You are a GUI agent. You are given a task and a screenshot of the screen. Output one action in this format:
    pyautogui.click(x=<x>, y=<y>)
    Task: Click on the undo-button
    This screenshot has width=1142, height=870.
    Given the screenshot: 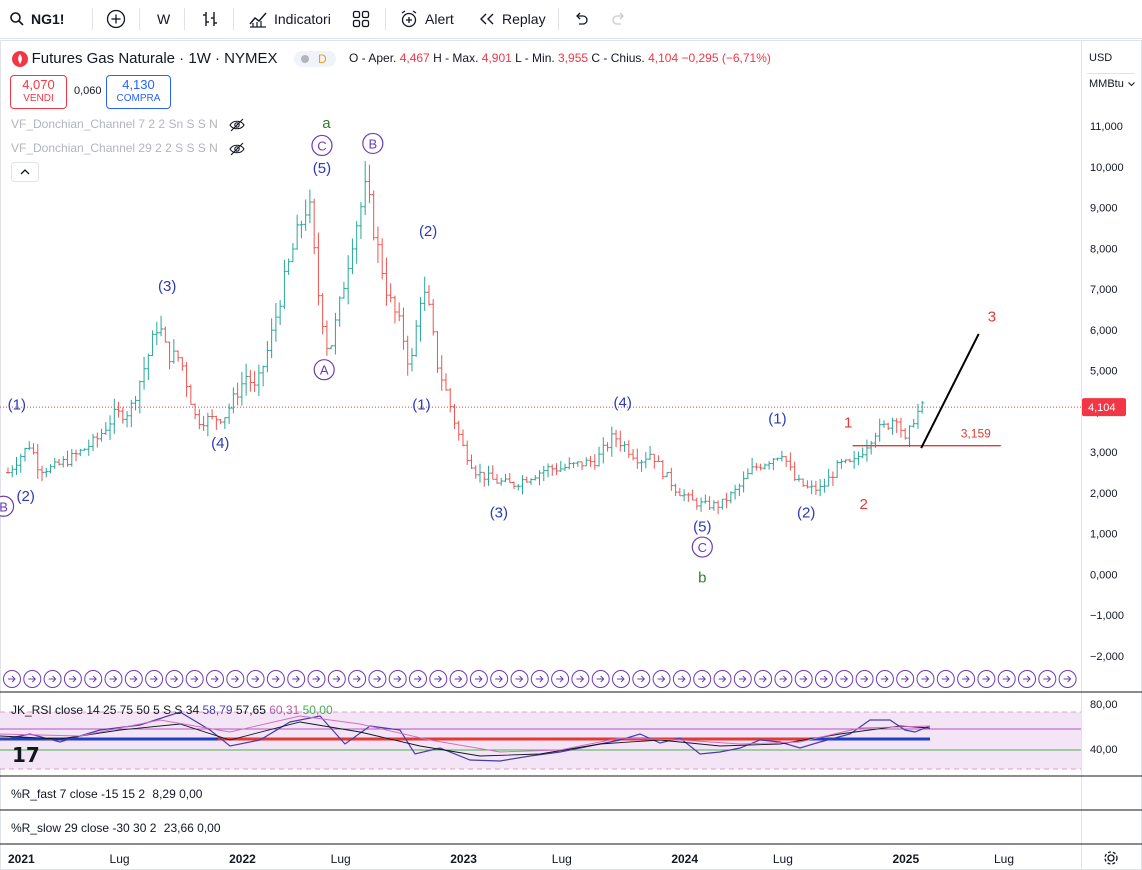 What is the action you would take?
    pyautogui.click(x=581, y=19)
    